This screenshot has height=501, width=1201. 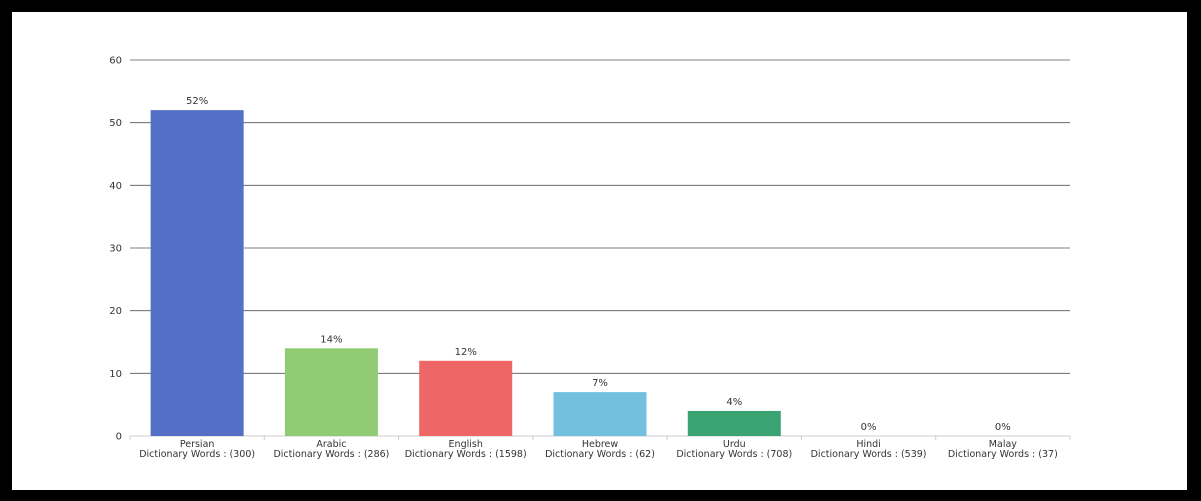 I want to click on x-tick-sublabel: Dictionary Words : (539), so click(x=869, y=454).